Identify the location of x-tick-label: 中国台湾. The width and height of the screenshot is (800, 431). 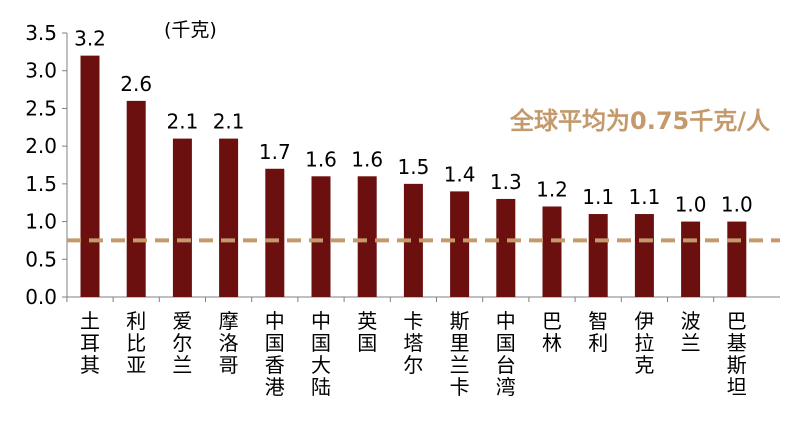
(506, 354).